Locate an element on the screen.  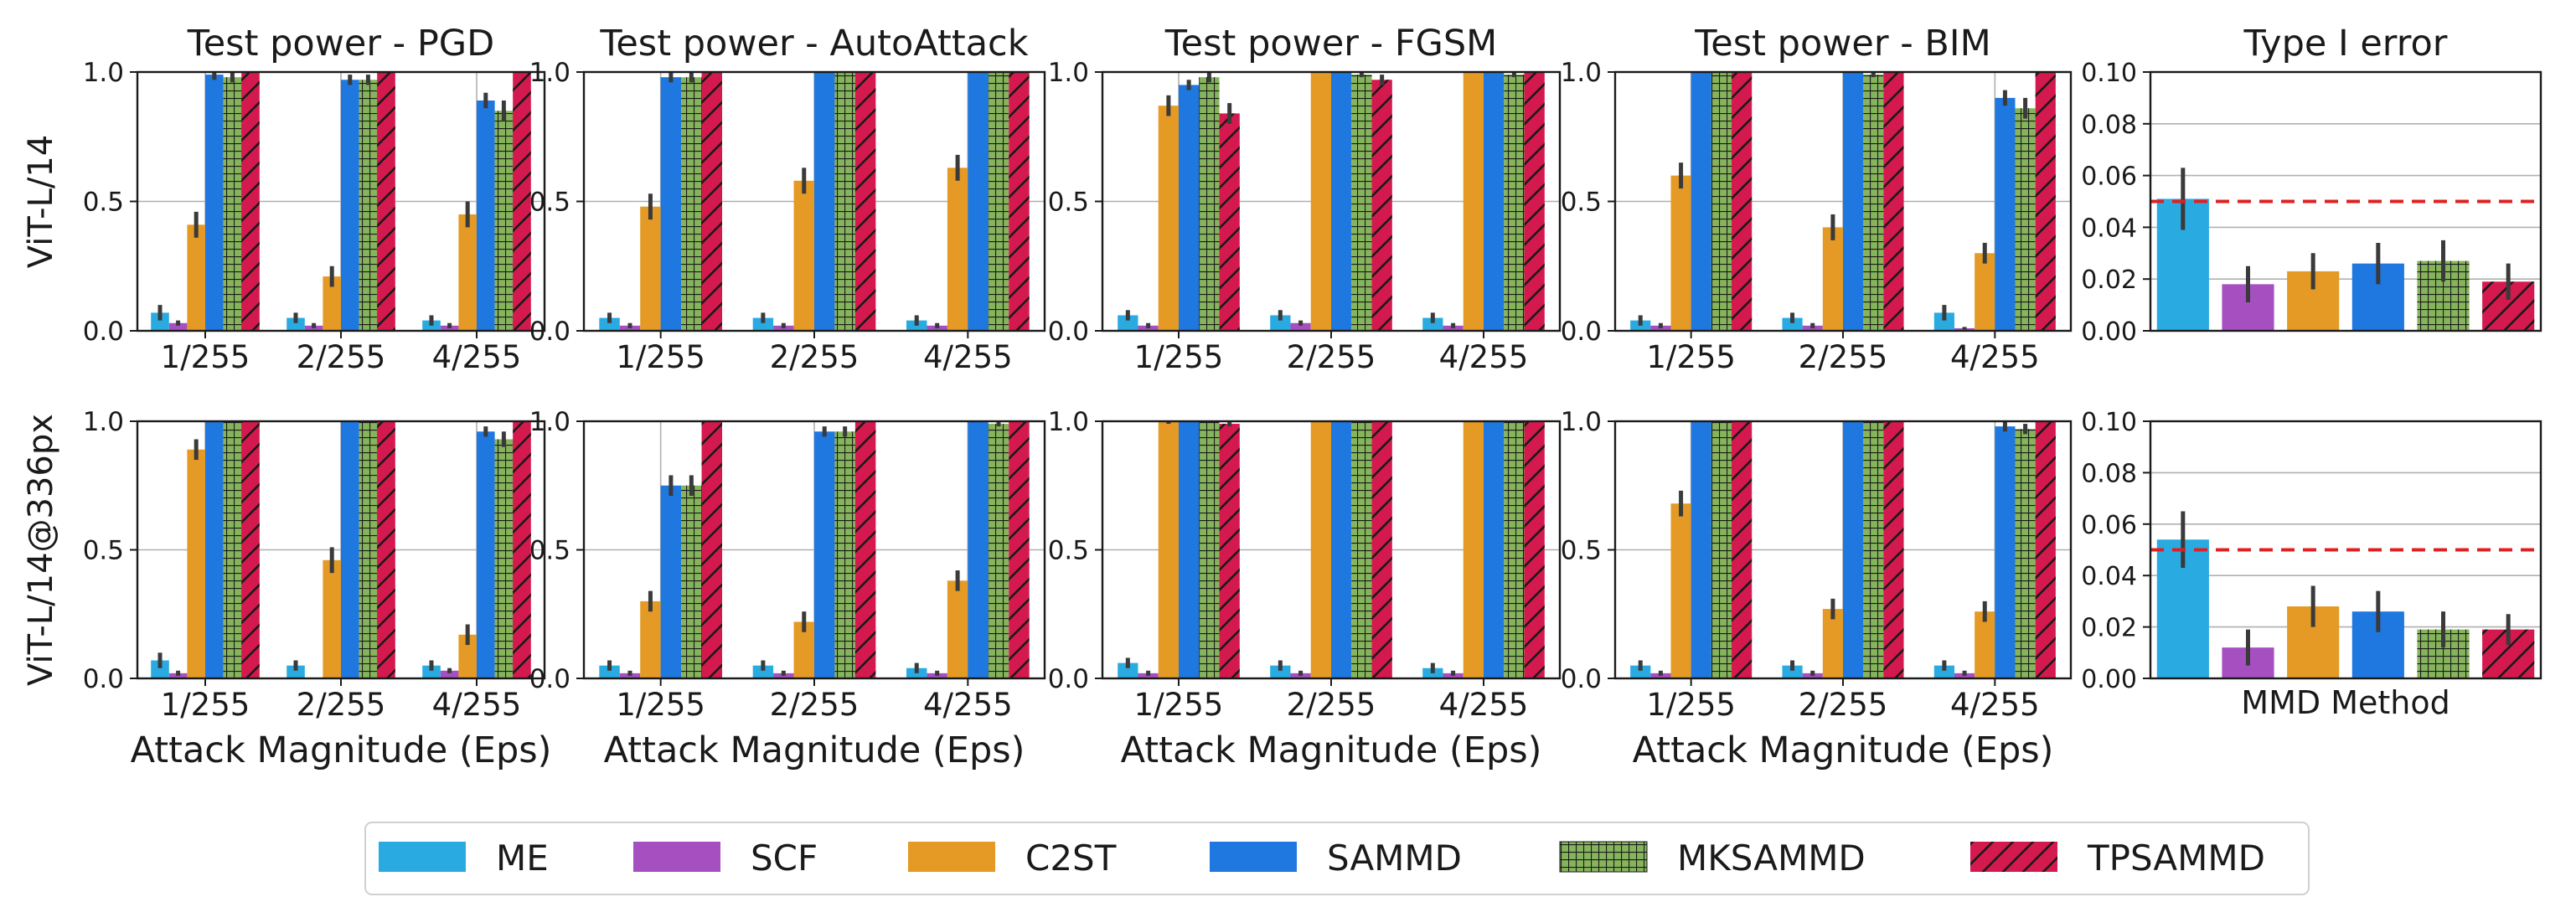
legend-frame is located at coordinates (1337, 859).